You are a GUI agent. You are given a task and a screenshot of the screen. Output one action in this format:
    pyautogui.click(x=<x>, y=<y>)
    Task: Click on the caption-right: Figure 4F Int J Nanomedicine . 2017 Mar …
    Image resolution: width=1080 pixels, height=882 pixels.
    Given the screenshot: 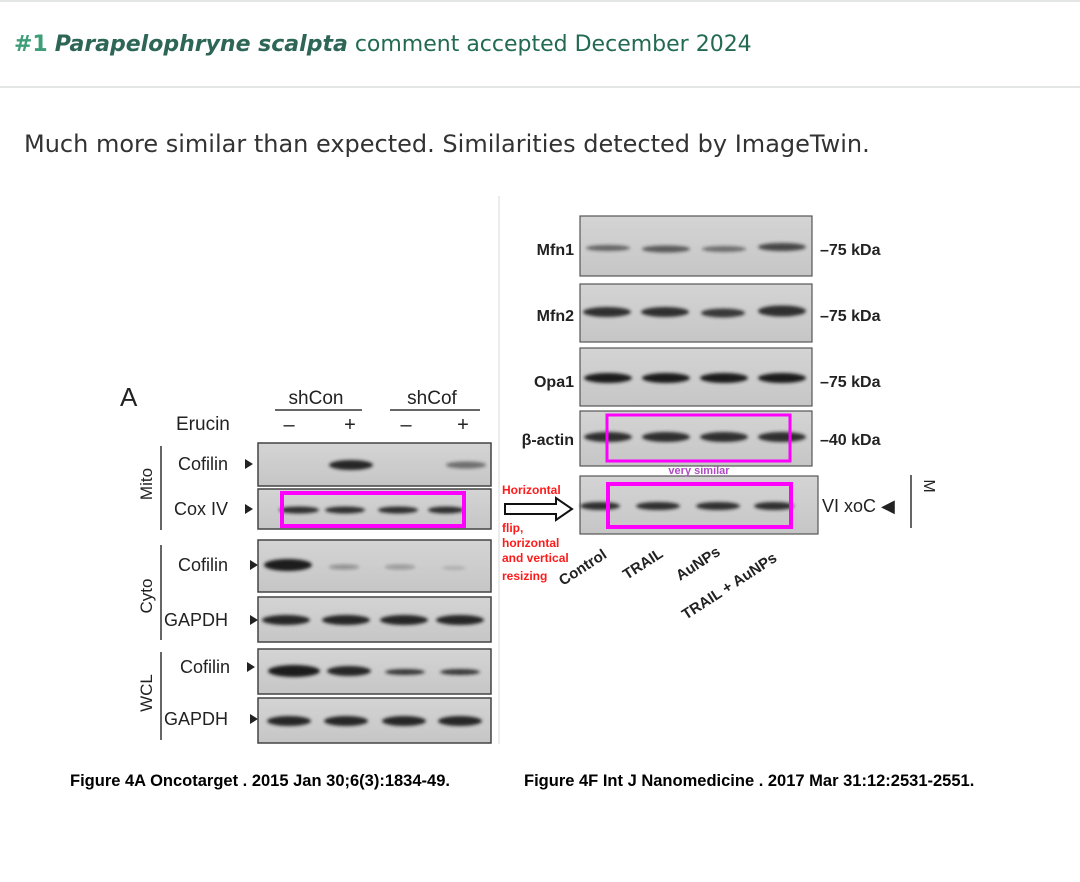 What is the action you would take?
    pyautogui.click(x=749, y=781)
    